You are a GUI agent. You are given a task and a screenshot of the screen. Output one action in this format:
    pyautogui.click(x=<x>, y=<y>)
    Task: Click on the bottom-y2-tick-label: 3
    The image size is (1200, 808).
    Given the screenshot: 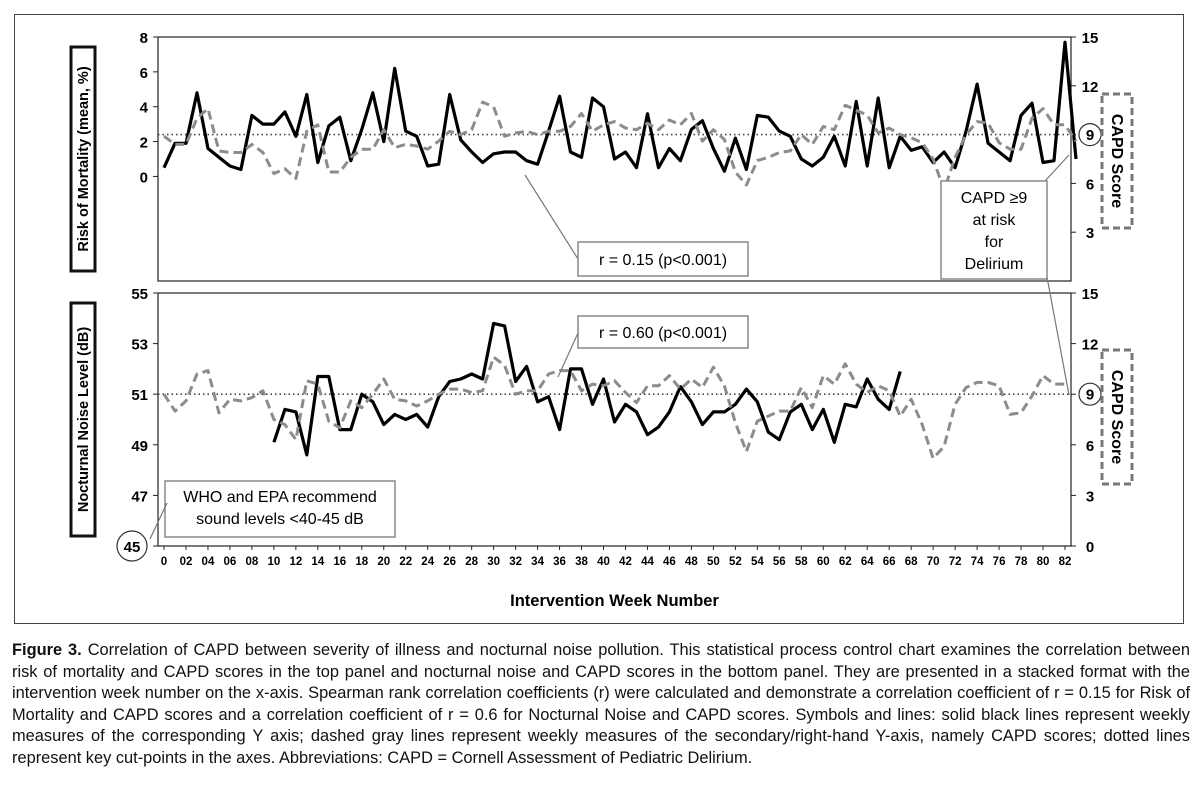 What is the action you would take?
    pyautogui.click(x=1090, y=496)
    